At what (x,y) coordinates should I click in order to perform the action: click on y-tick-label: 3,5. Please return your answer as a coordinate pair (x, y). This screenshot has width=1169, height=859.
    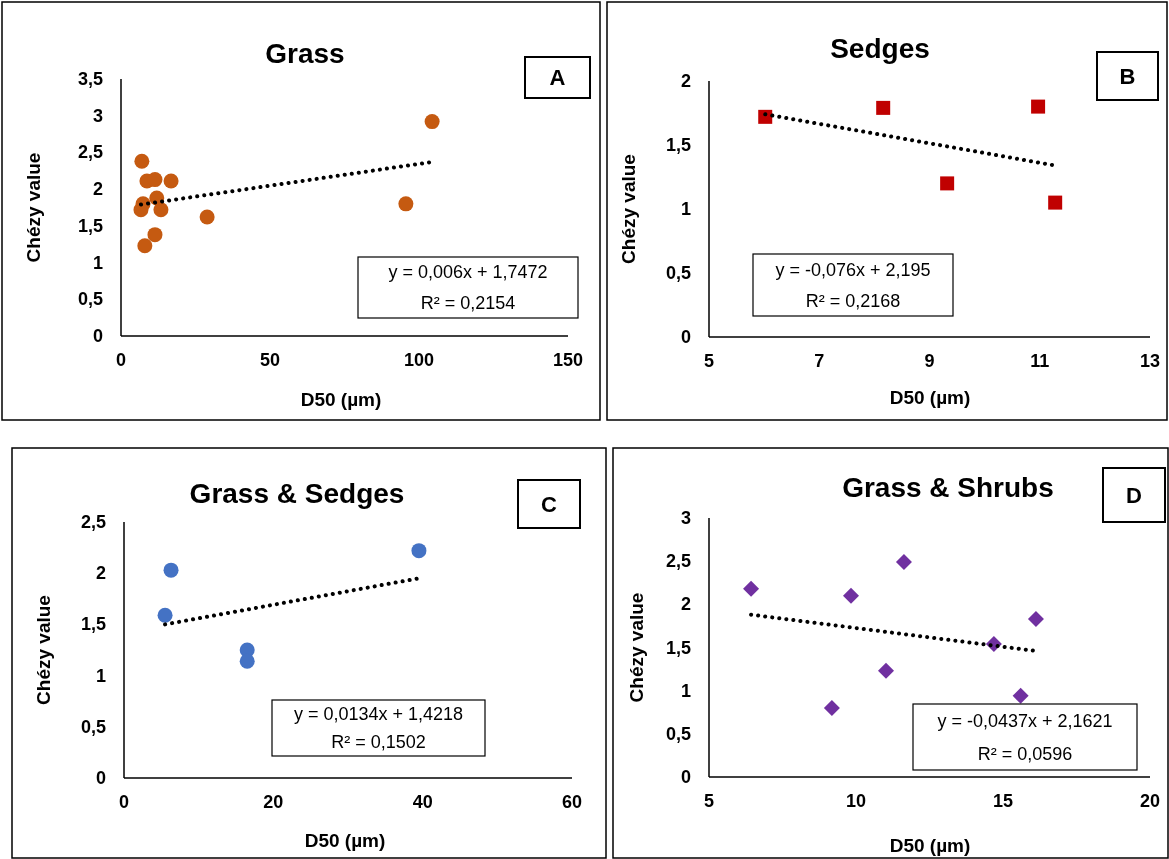
    Looking at the image, I should click on (90, 79).